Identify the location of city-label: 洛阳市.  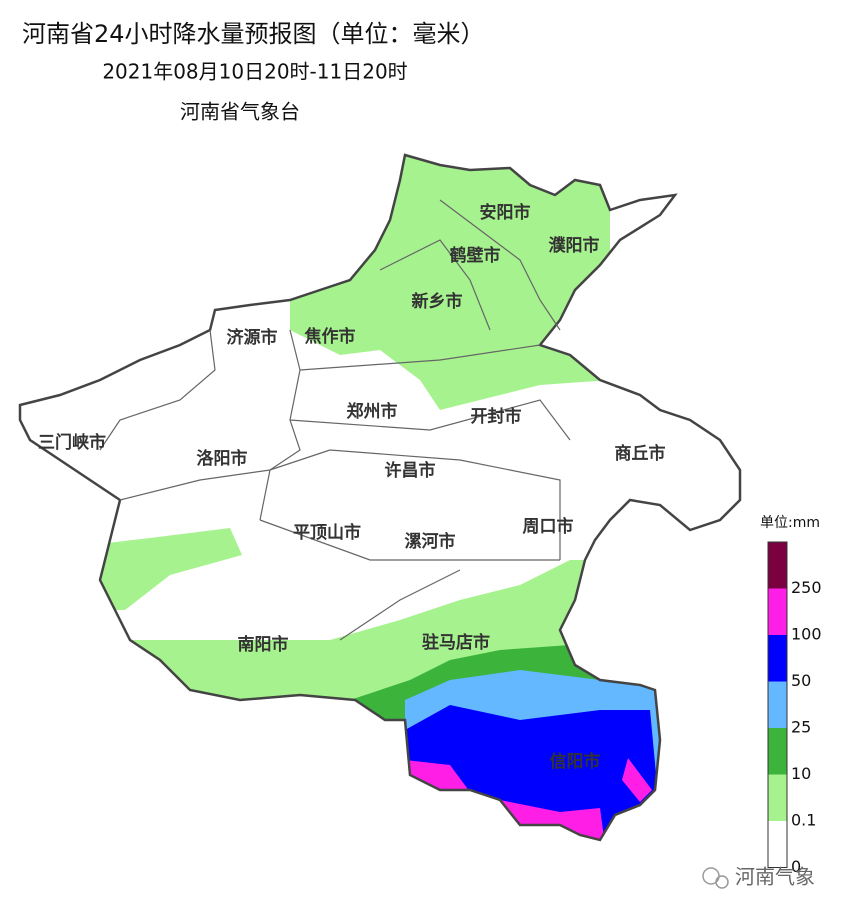
(222, 458).